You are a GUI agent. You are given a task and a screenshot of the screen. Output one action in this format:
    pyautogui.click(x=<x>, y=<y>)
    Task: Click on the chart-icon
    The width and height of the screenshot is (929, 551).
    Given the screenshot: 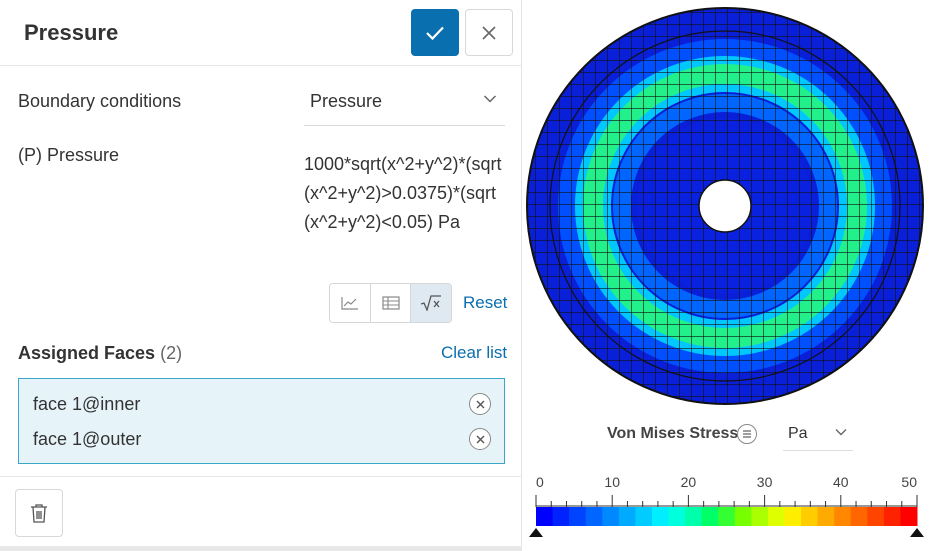 What is the action you would take?
    pyautogui.click(x=349, y=303)
    